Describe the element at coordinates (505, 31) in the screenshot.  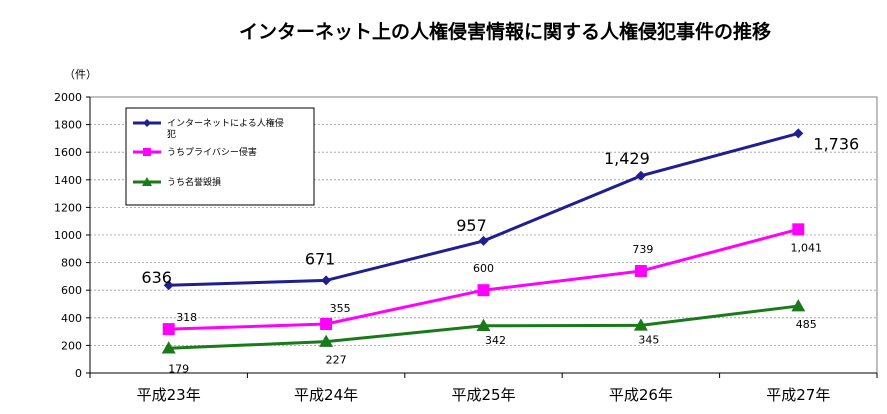
I see `chart-title: インターネット上の人権侵害情報に関する人権侵犯事件の推移` at that location.